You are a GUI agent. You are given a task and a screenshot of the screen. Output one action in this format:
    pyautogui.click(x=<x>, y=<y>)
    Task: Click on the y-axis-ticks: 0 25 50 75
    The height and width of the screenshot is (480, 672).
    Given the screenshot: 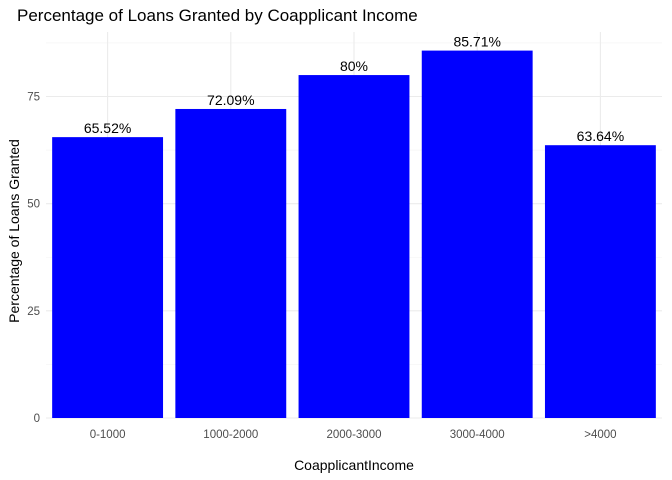 What is the action you would take?
    pyautogui.click(x=33, y=259)
    